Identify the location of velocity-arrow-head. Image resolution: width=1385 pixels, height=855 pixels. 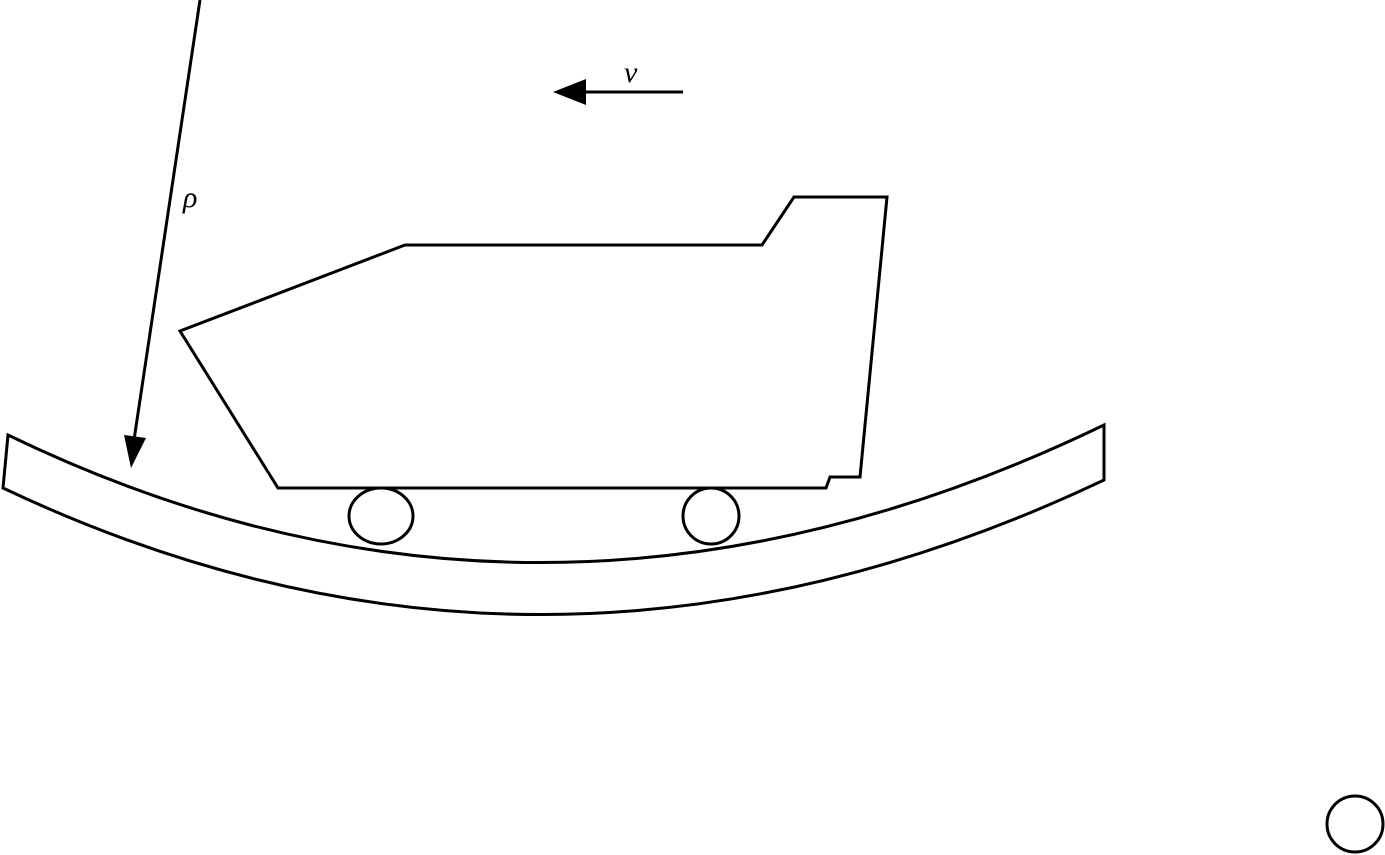
(569, 92).